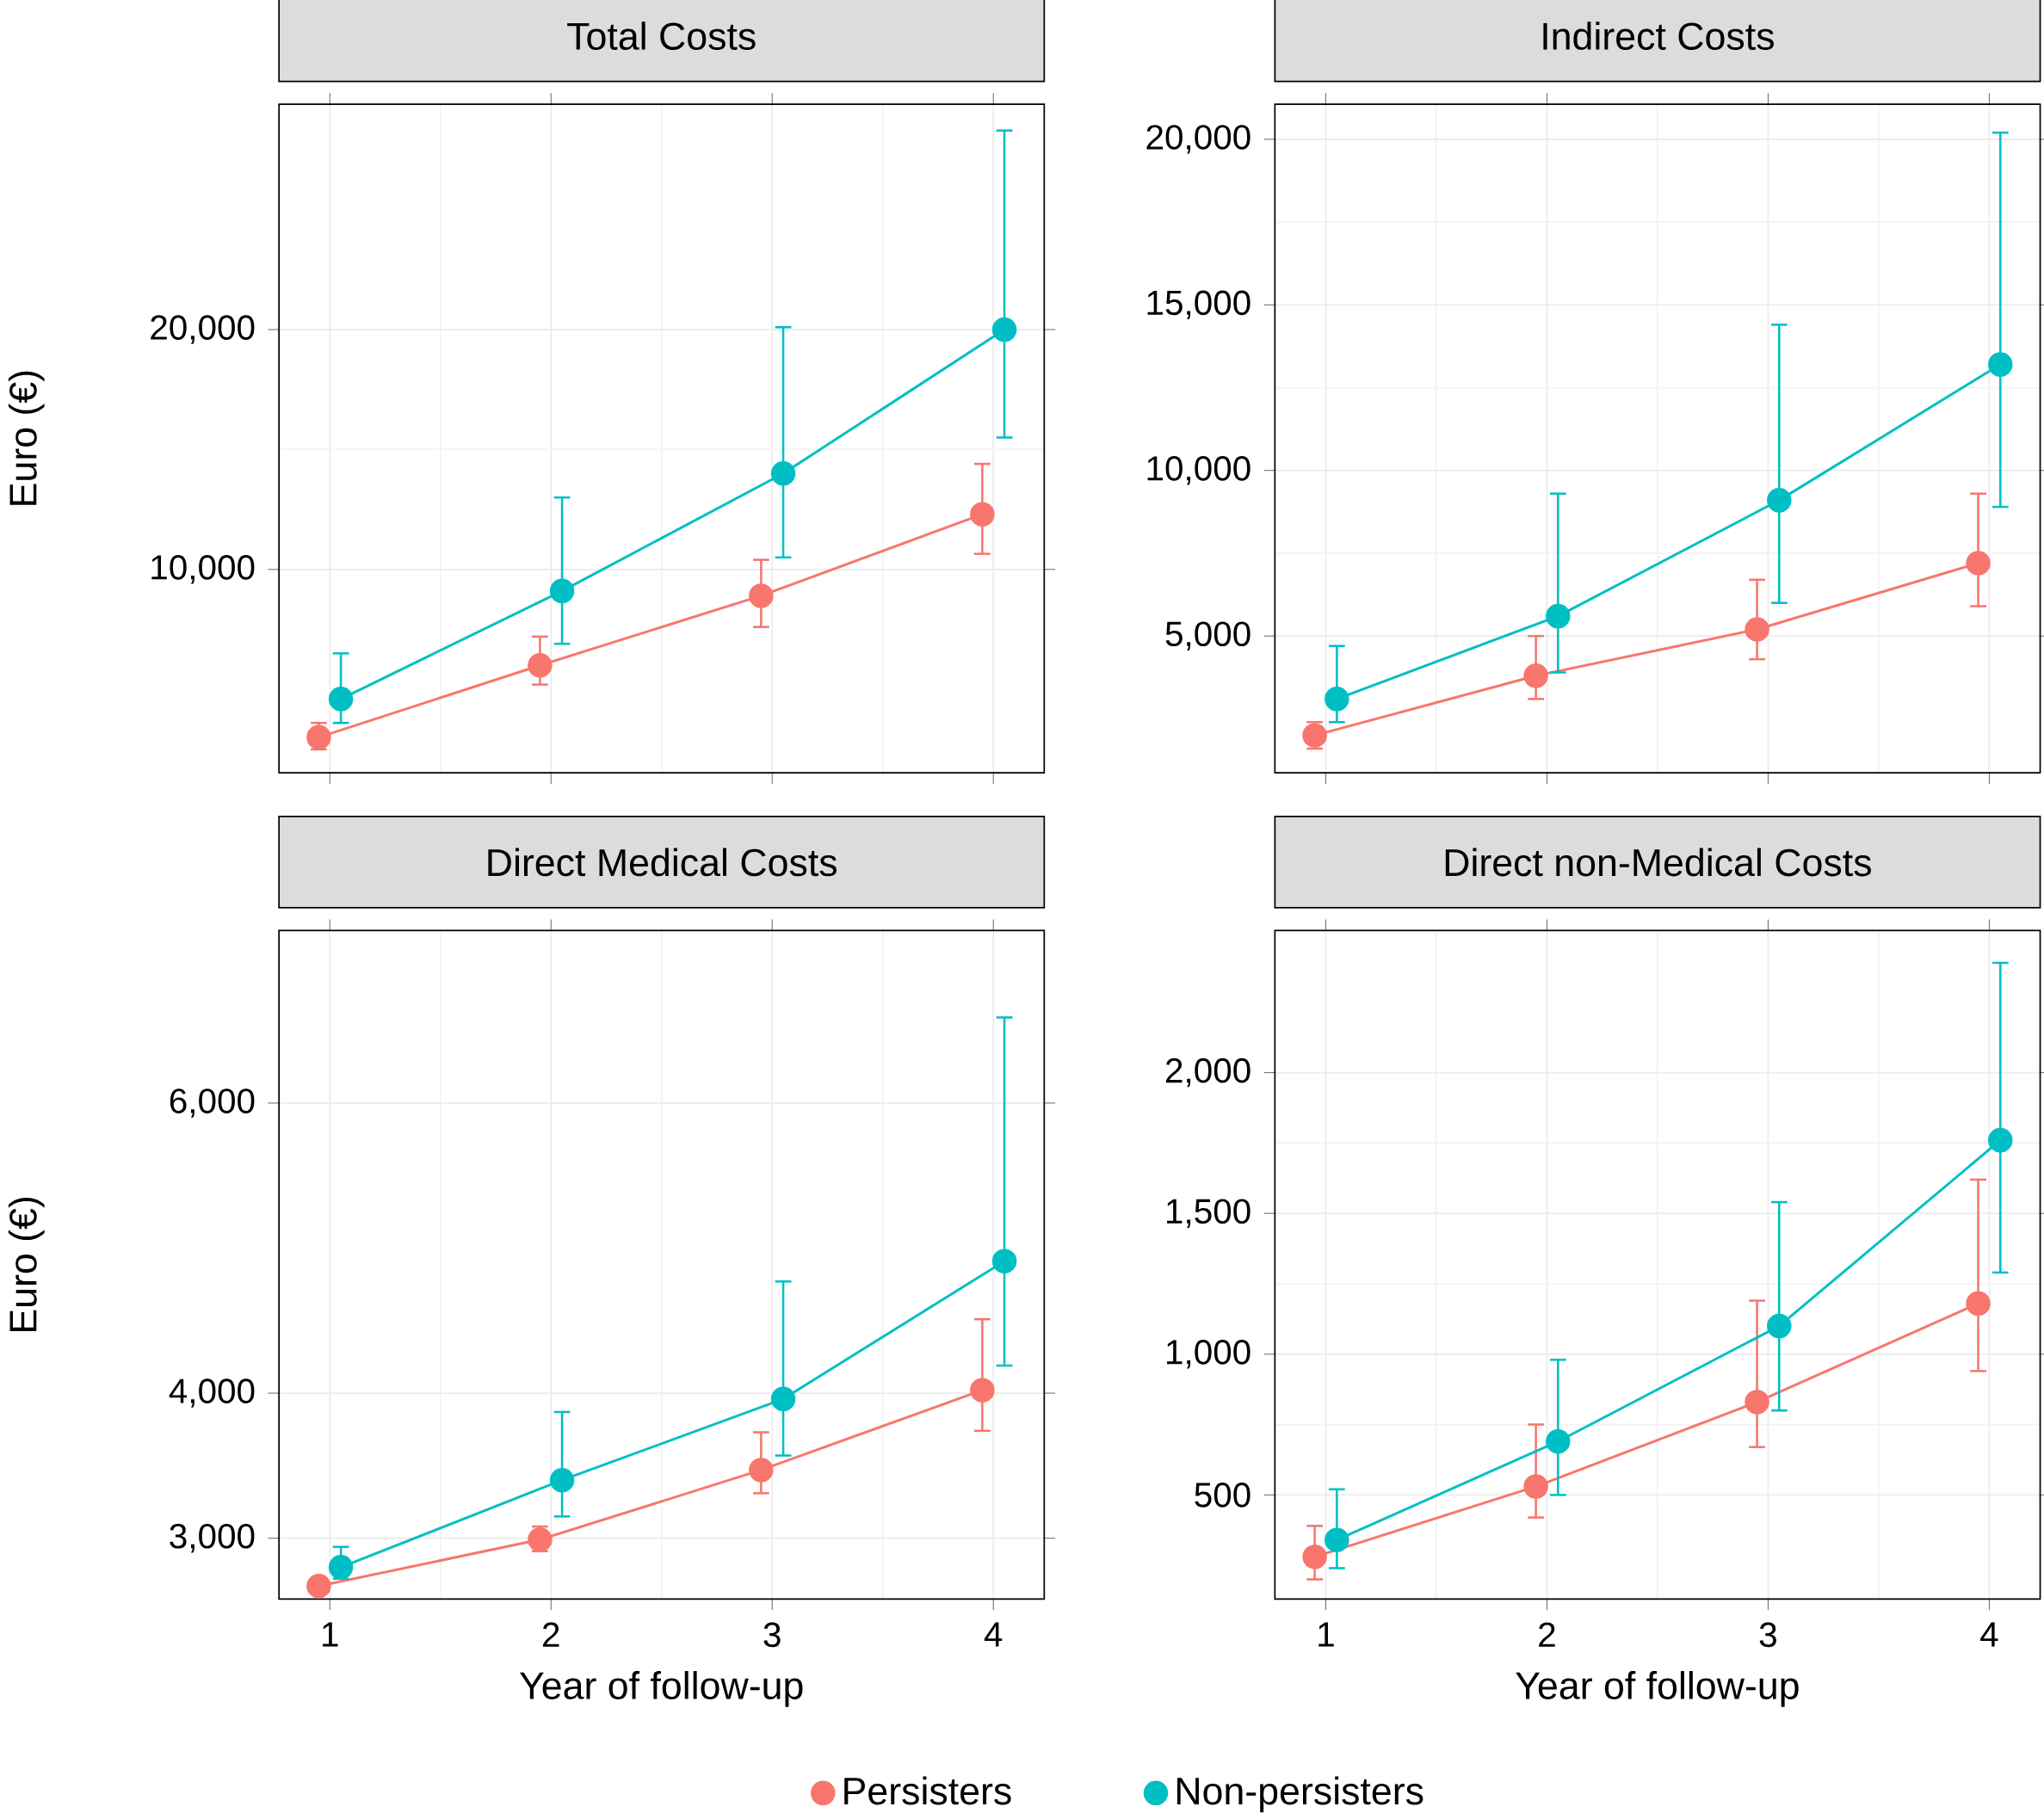  Describe the element at coordinates (212, 1103) in the screenshot. I see `y-tick-label: 6,000` at that location.